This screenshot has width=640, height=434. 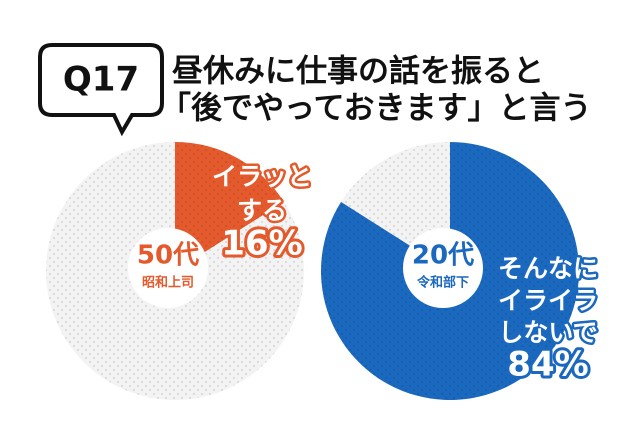 What do you see at coordinates (548, 300) in the screenshot?
I see `slice-label: イライラ` at bounding box center [548, 300].